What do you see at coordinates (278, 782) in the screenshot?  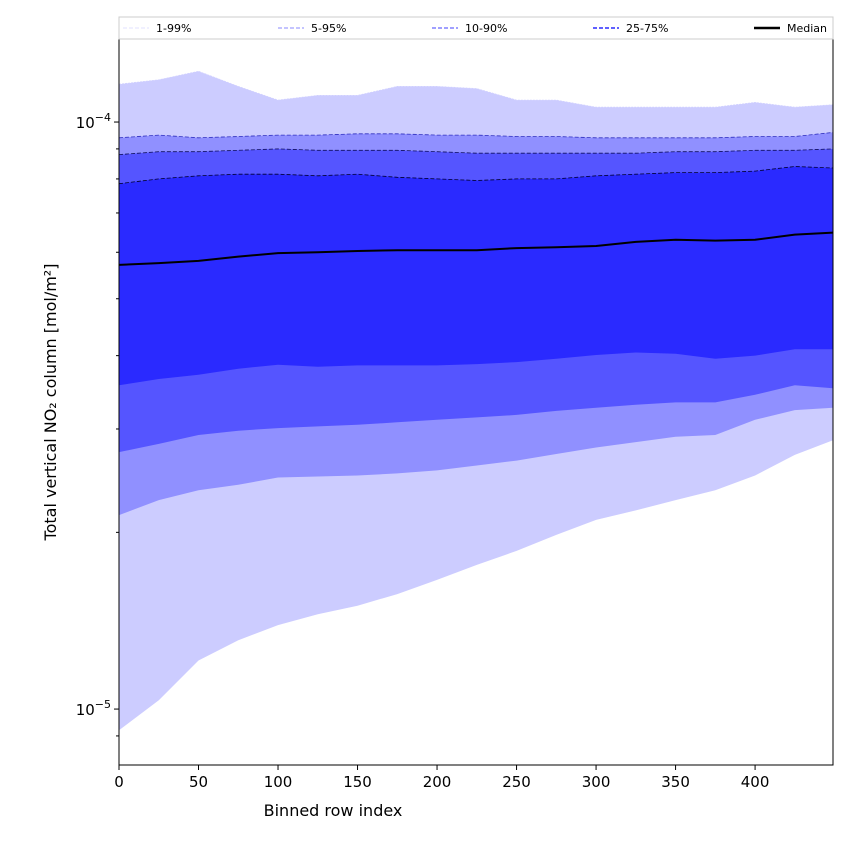 I see `x-tick-label: 100` at bounding box center [278, 782].